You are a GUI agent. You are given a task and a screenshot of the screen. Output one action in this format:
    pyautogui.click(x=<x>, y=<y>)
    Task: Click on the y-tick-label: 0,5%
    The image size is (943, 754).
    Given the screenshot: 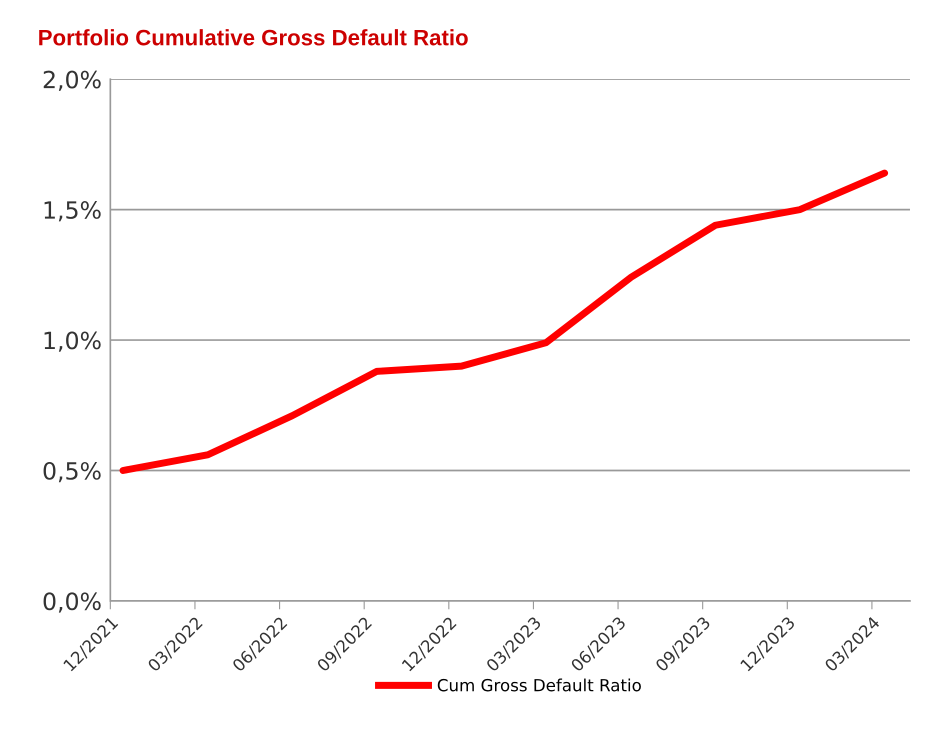 What is the action you would take?
    pyautogui.click(x=72, y=472)
    